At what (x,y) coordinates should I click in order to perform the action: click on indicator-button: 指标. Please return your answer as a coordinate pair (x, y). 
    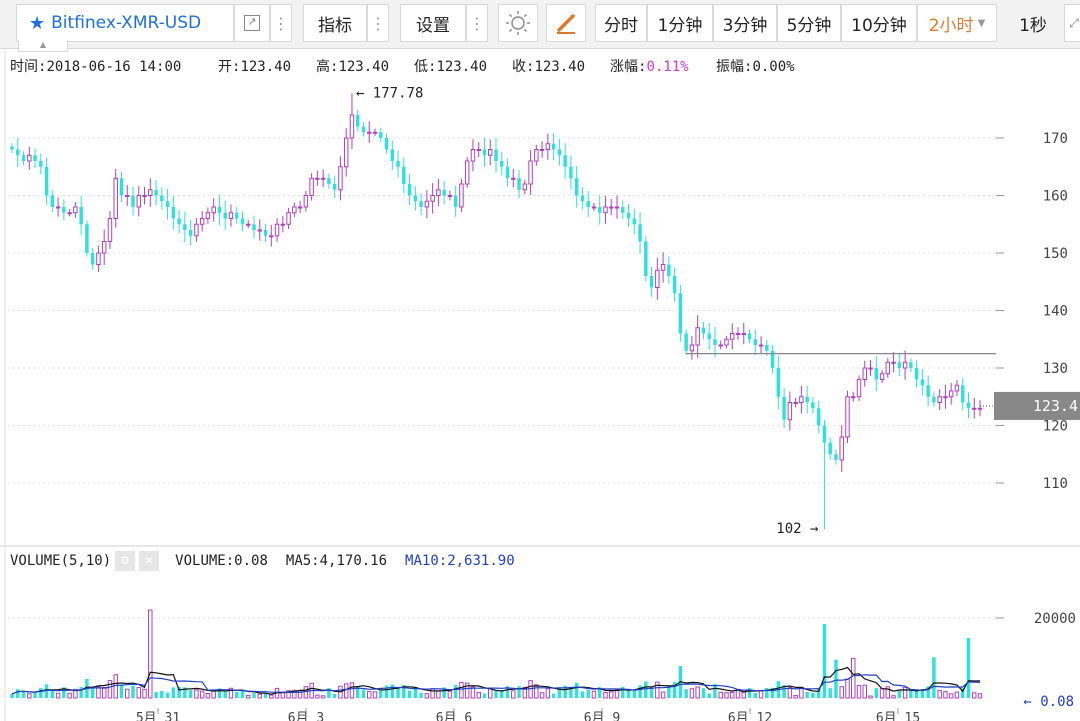
    Looking at the image, I should click on (335, 23).